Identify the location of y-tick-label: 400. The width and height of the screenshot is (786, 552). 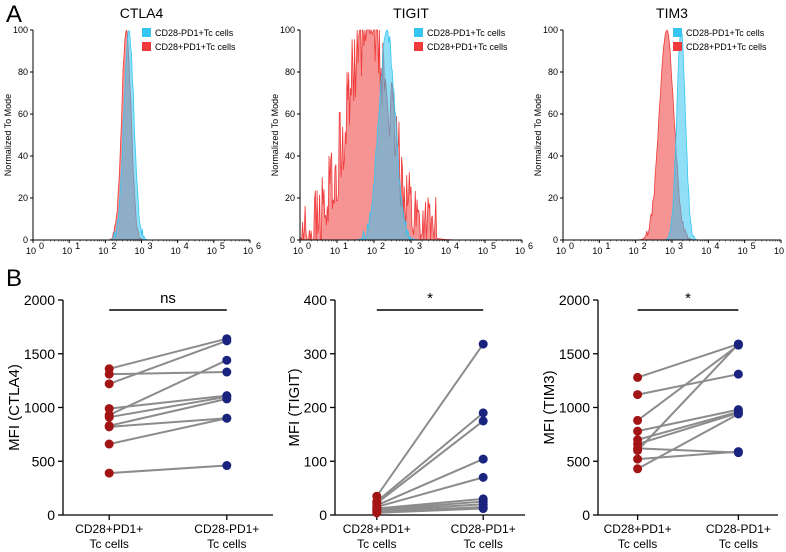
(316, 300).